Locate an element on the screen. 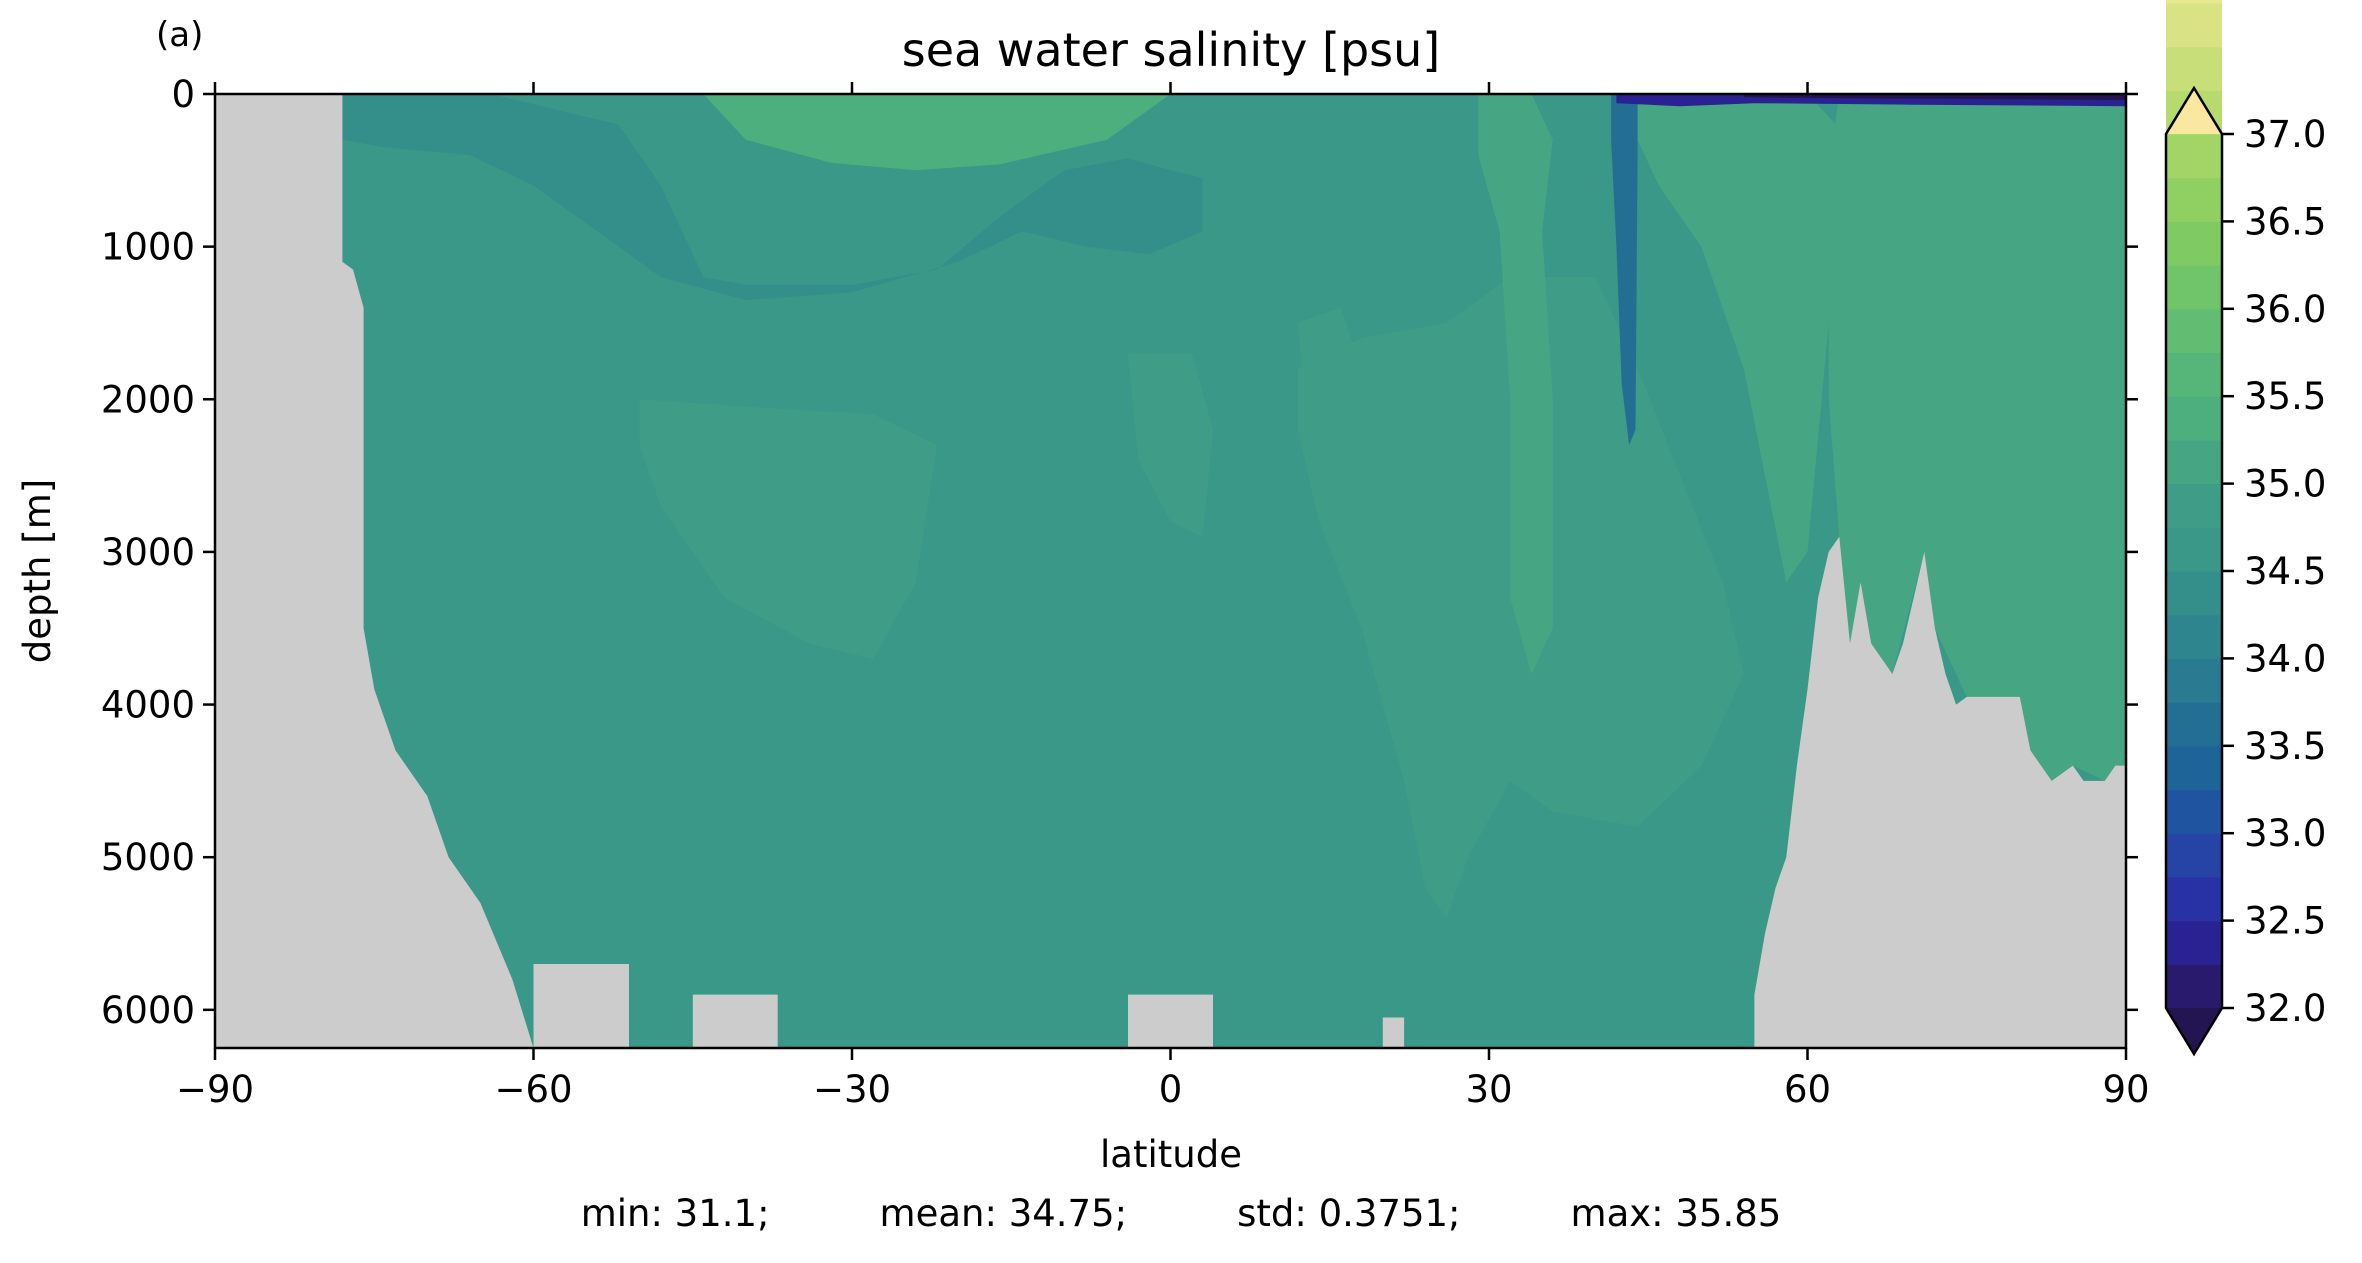  stat-std: std: 0.3751; is located at coordinates (1349, 1213).